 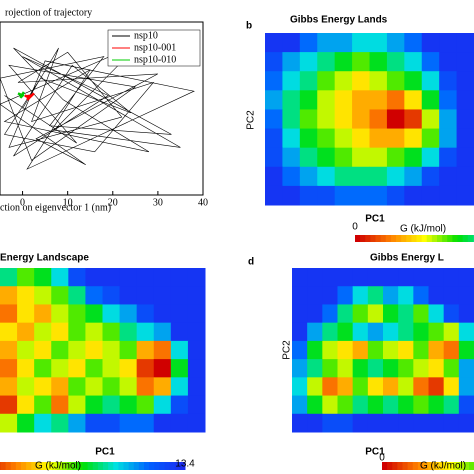 What do you see at coordinates (113, 202) in the screenshot?
I see `x-tick-label: 20` at bounding box center [113, 202].